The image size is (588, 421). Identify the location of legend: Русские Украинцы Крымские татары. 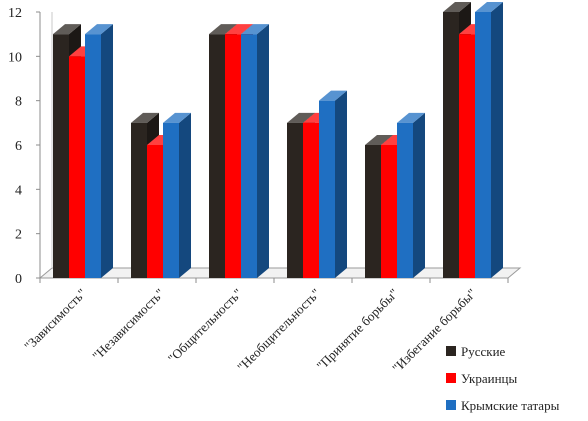
(503, 378).